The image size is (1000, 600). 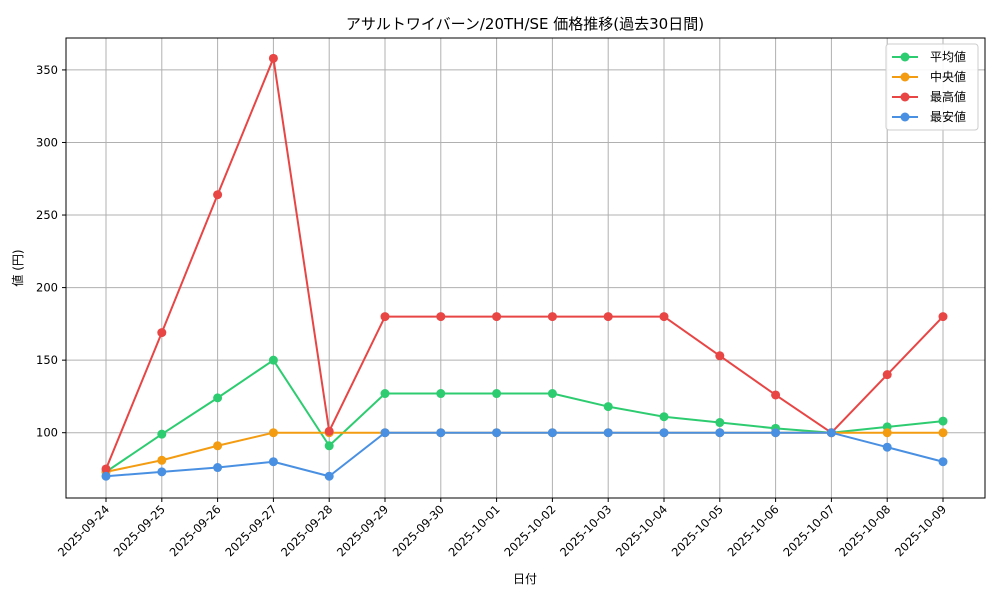 I want to click on legend-item: 最安値, so click(x=929, y=116).